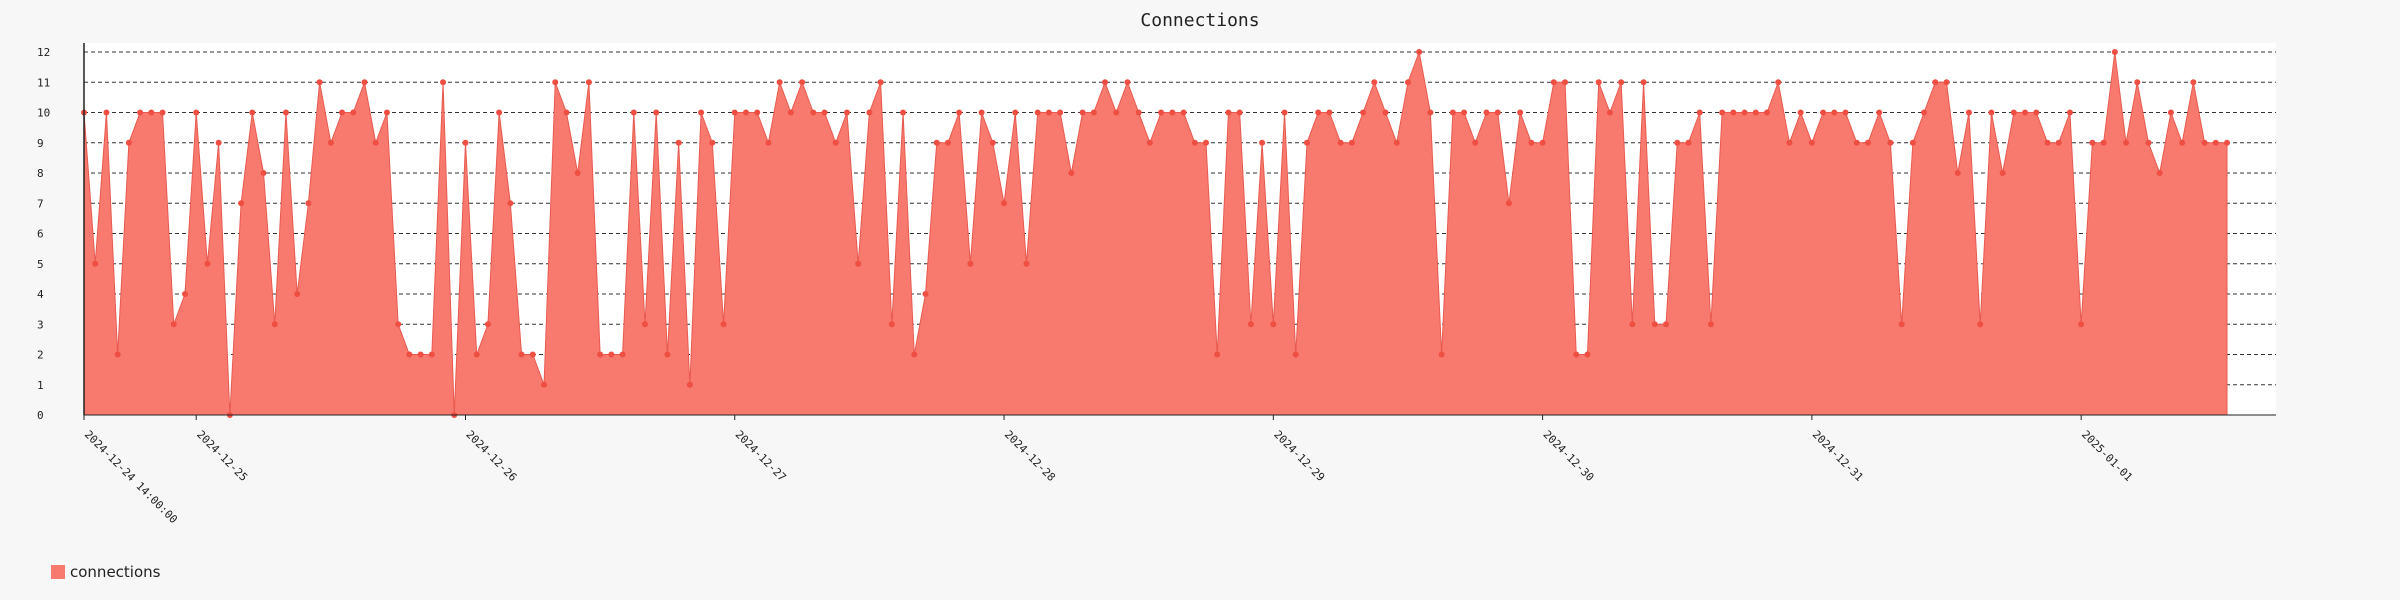  What do you see at coordinates (58, 572) in the screenshot?
I see `legend-swatch` at bounding box center [58, 572].